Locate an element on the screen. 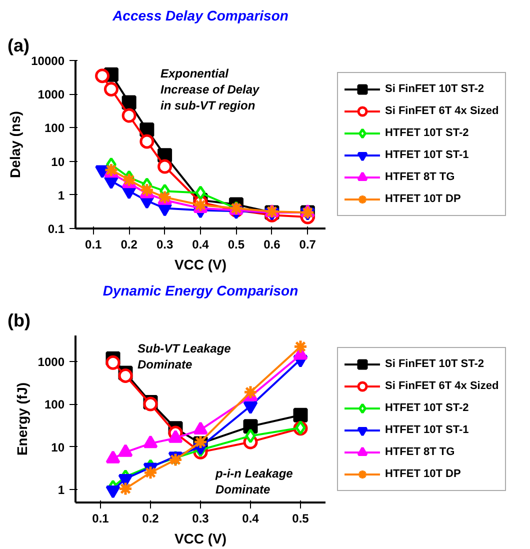 This screenshot has height=549, width=530. text: (a) is located at coordinates (19, 46).